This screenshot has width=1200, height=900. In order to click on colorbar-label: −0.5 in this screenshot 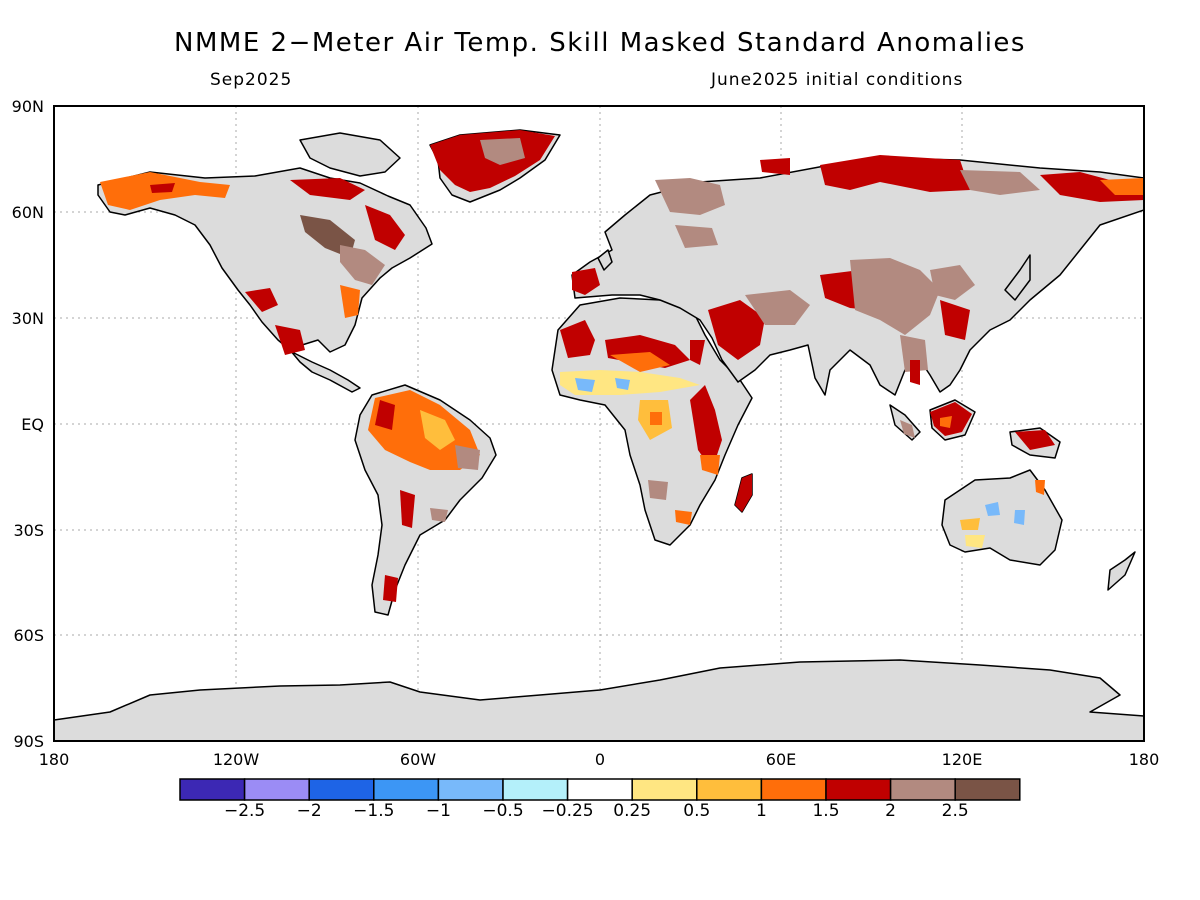, I will do `click(503, 811)`.